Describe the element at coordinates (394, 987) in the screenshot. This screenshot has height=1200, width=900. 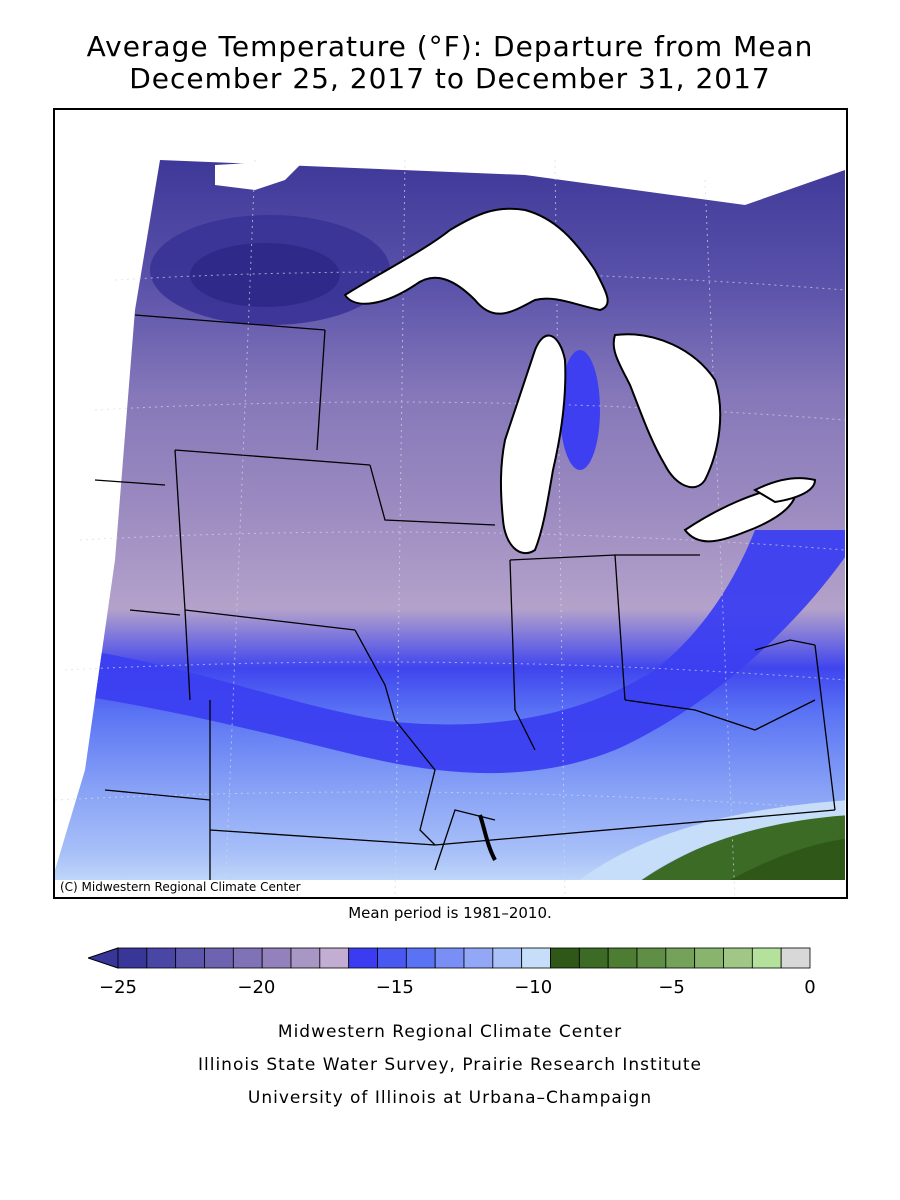
I see `legend-tick-label: −15` at that location.